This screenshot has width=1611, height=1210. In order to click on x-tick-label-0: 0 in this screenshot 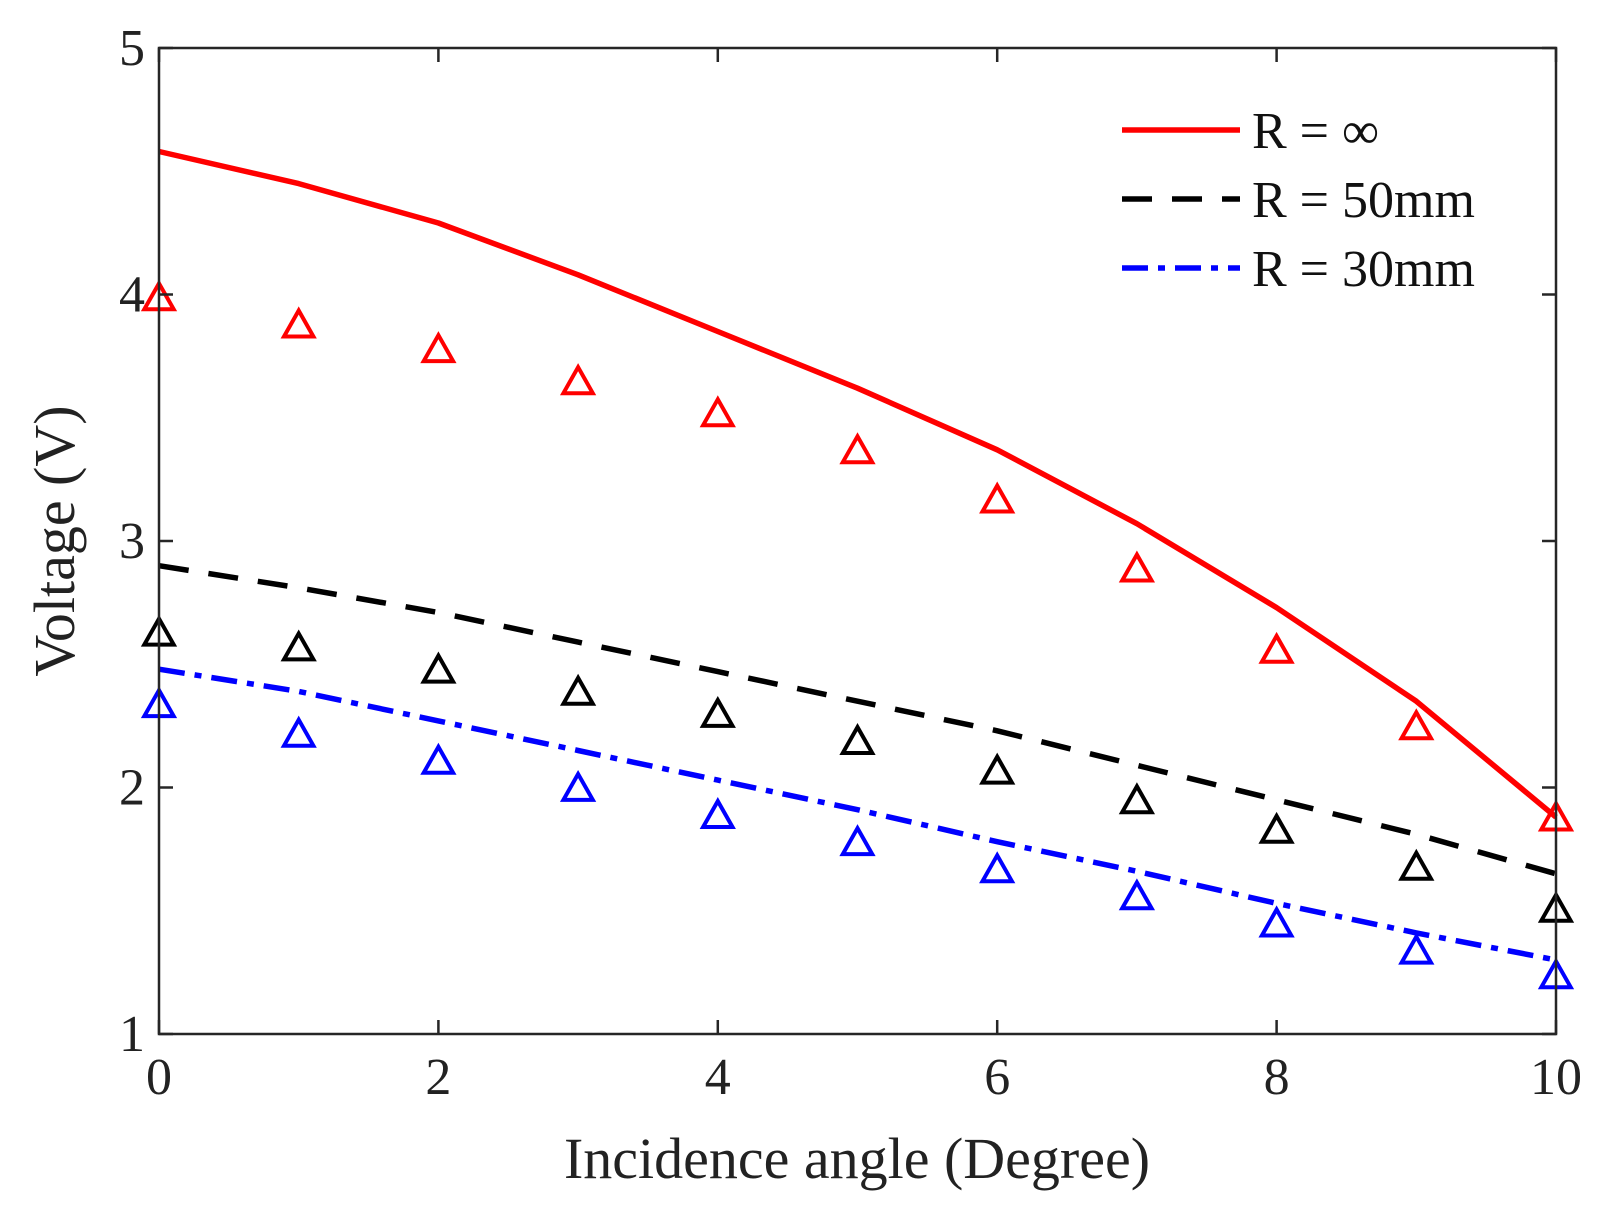, I will do `click(159, 1077)`.